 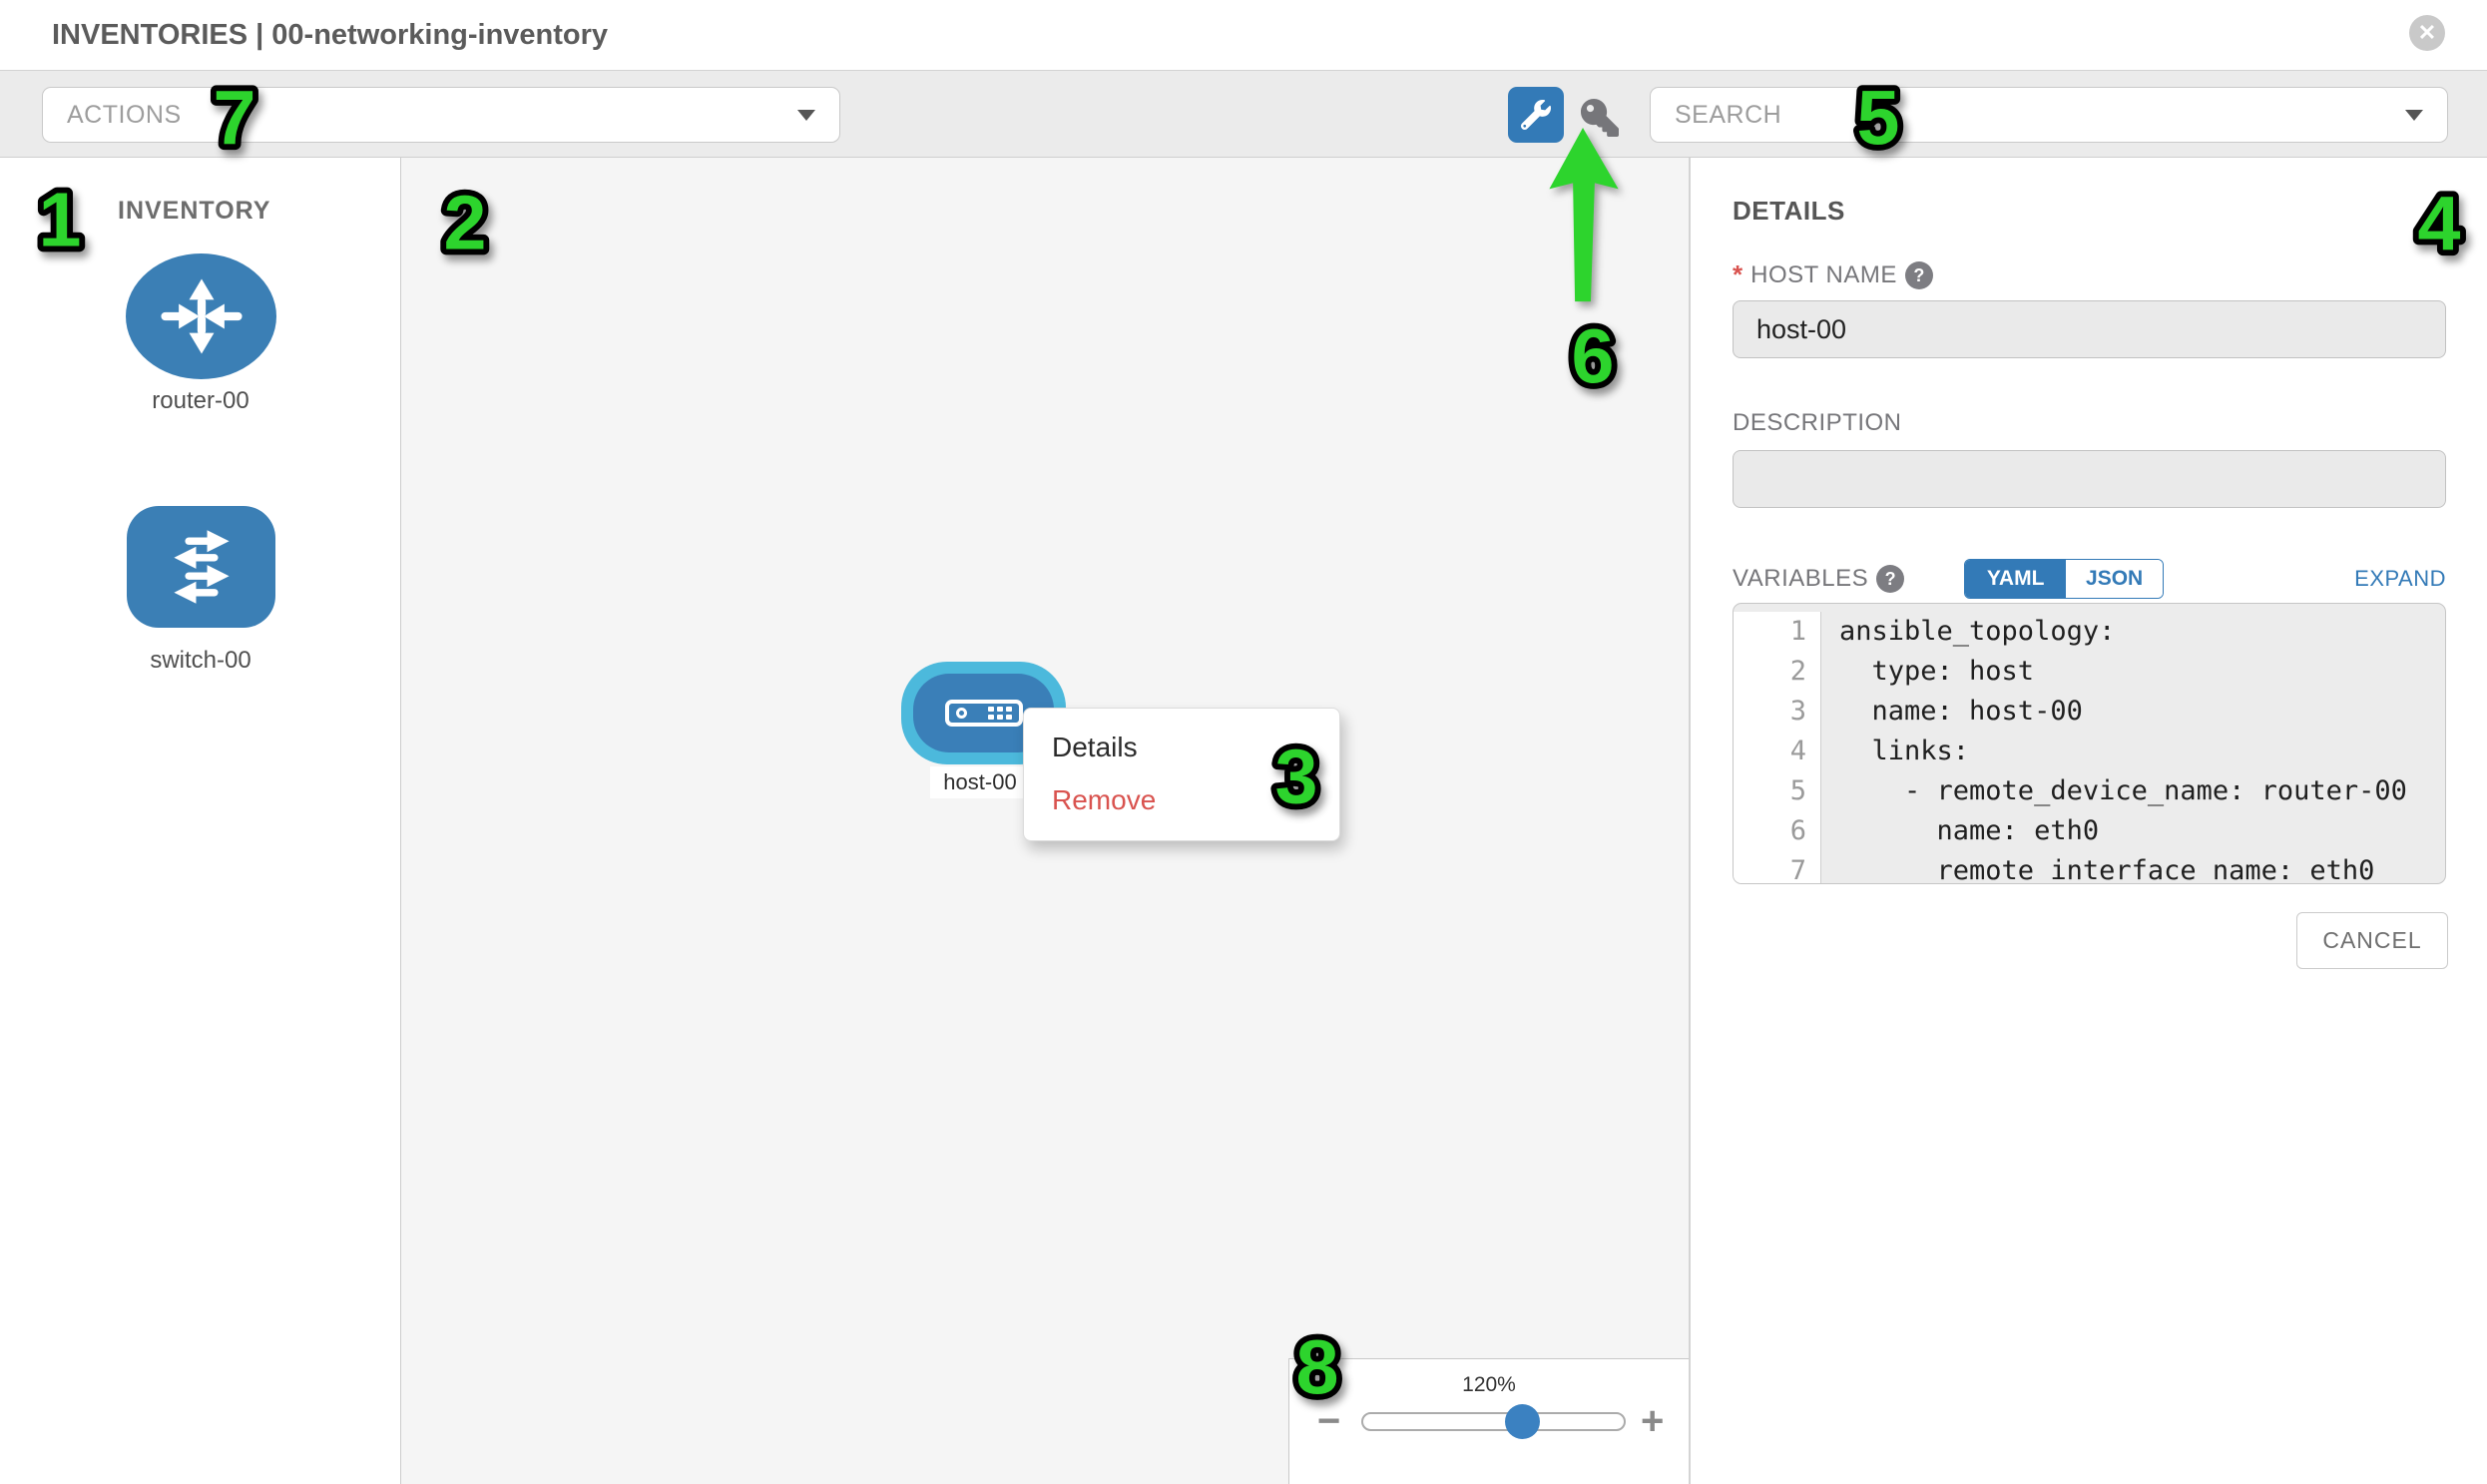 I want to click on wrench-icon, so click(x=1536, y=115).